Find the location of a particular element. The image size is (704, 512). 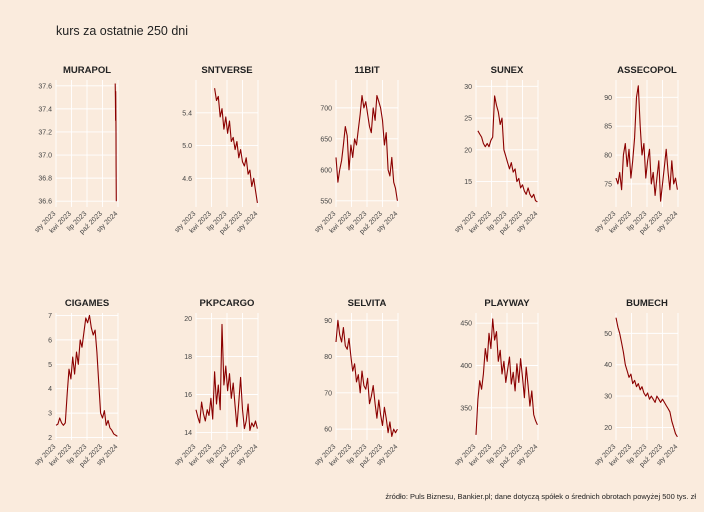

page-title: kurs za ostatnie 250 dni is located at coordinates (122, 31).